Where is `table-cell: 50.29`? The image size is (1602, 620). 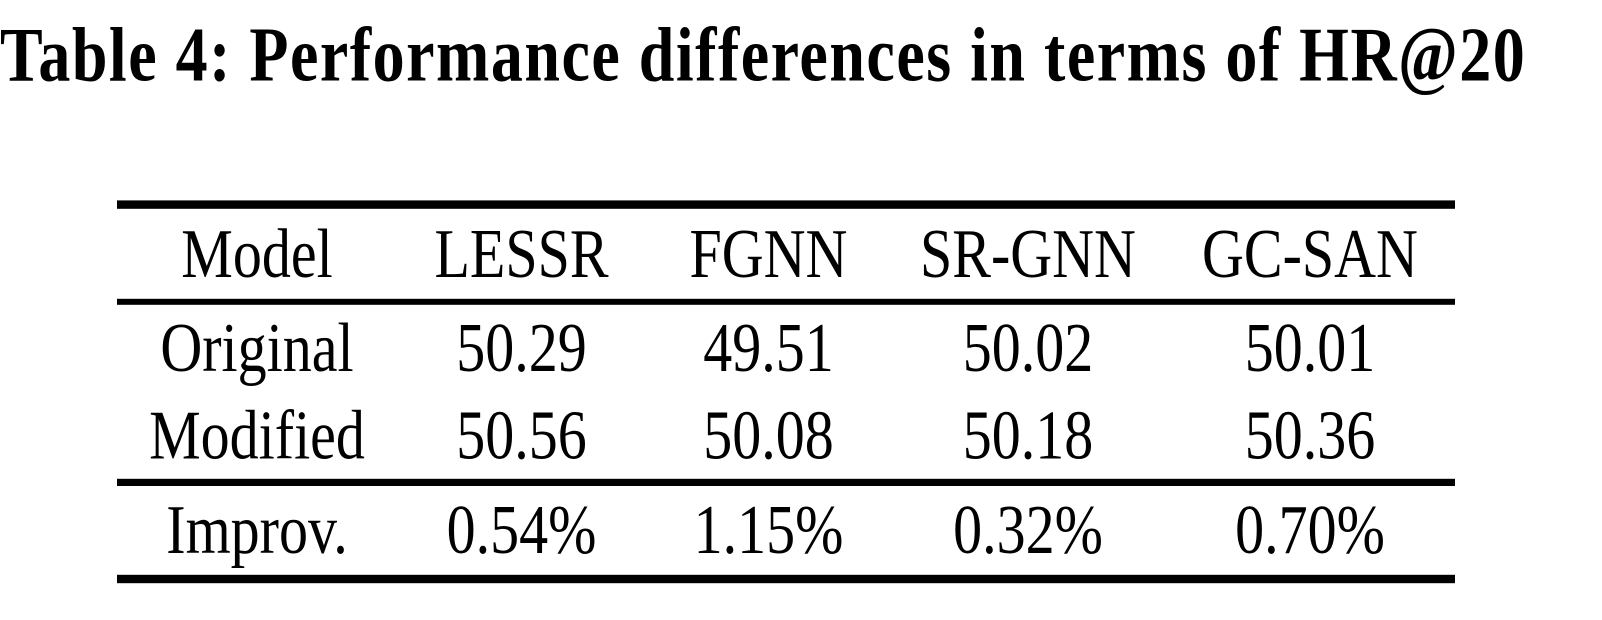
table-cell: 50.29 is located at coordinates (521, 347).